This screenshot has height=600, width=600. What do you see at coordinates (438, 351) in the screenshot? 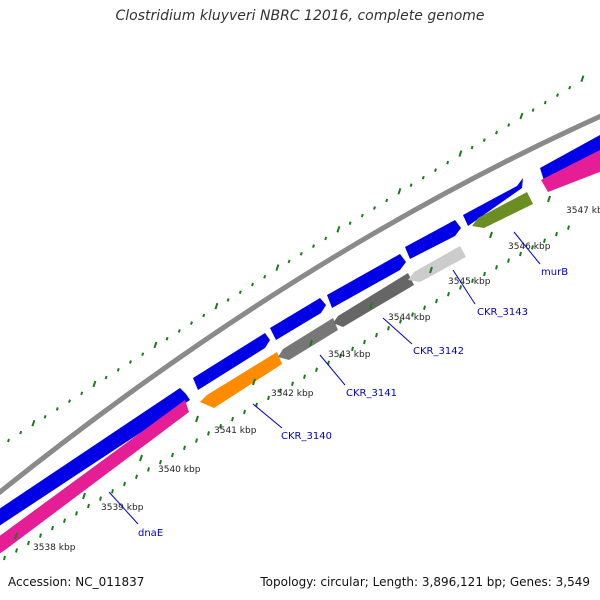
I see `gene-label-CKR_3142: CKR_3142` at bounding box center [438, 351].